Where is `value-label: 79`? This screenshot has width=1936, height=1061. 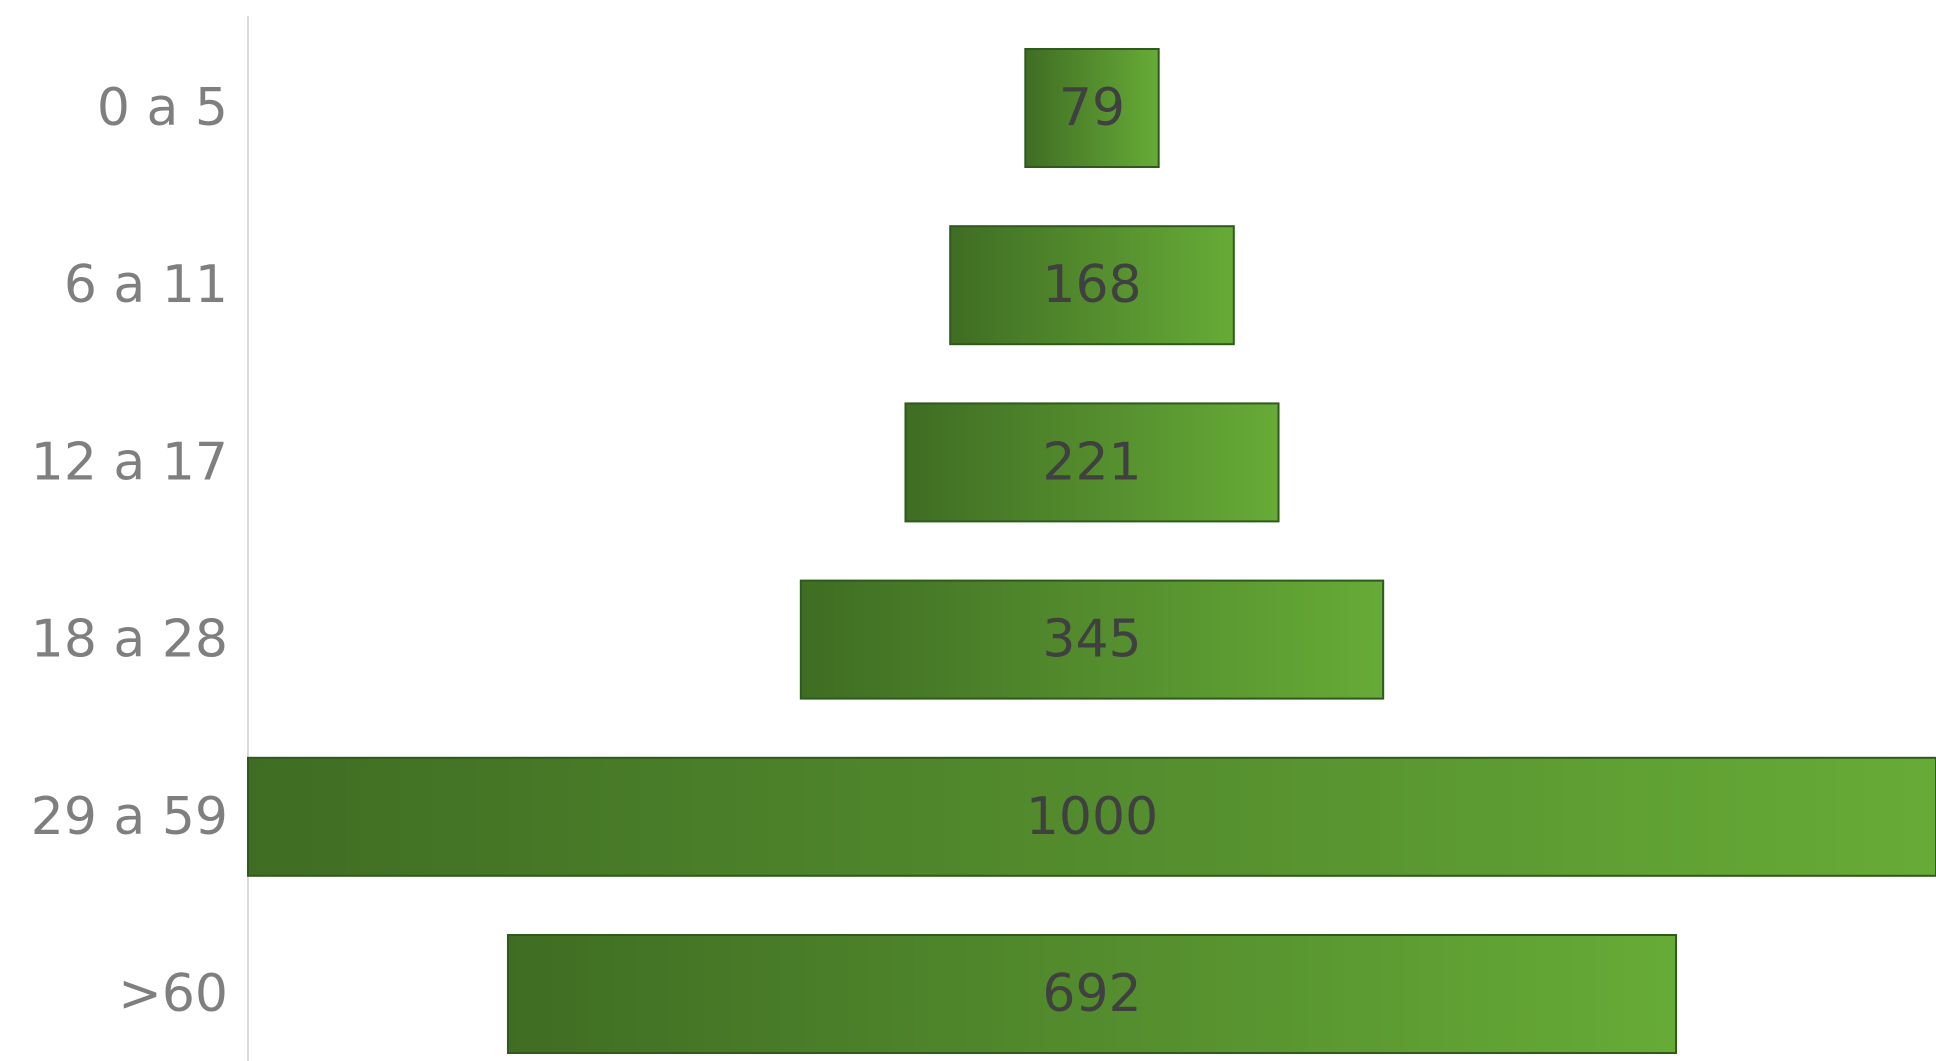
value-label: 79 is located at coordinates (1092, 108).